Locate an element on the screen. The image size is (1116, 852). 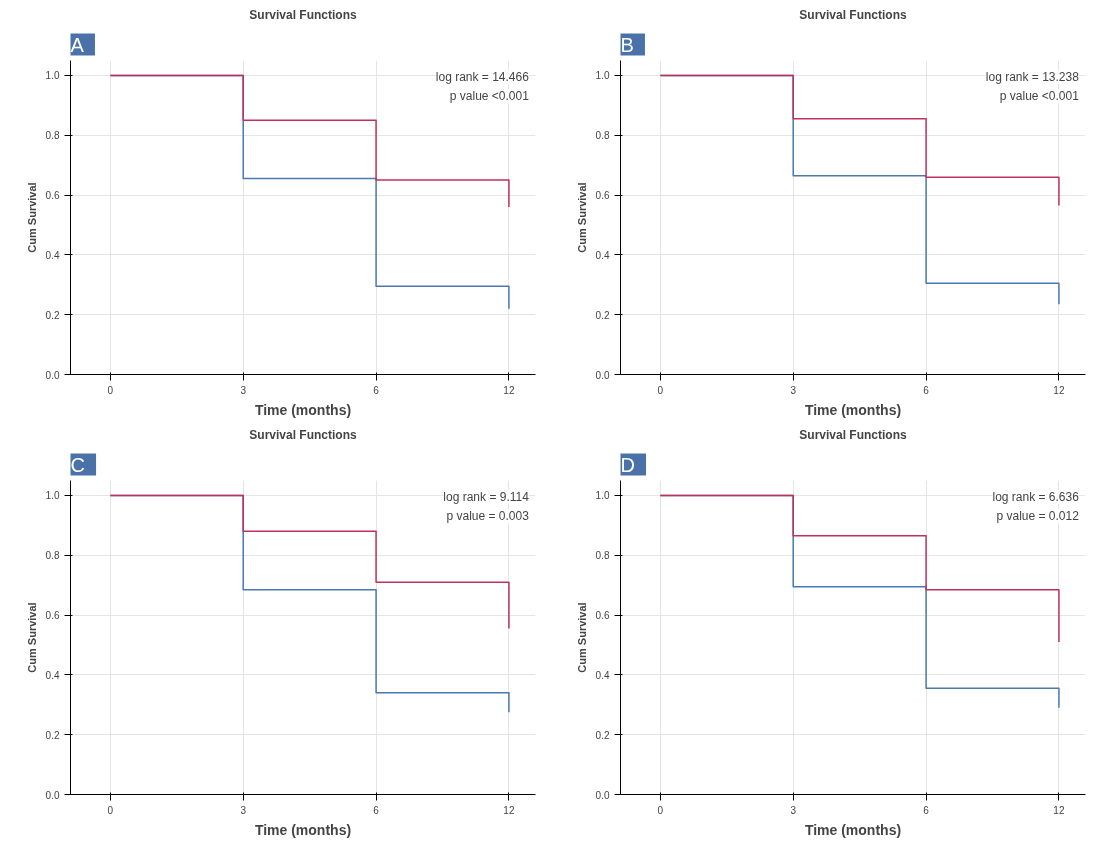
text: D is located at coordinates (627, 464).